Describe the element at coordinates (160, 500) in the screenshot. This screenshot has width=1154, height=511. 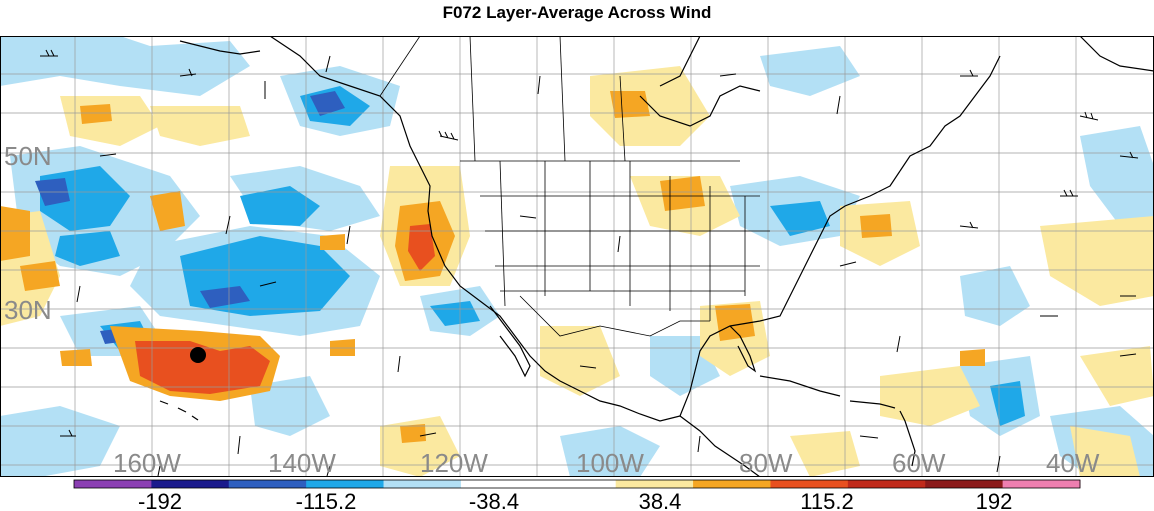
I see `colorbar-label-neg192: -192` at that location.